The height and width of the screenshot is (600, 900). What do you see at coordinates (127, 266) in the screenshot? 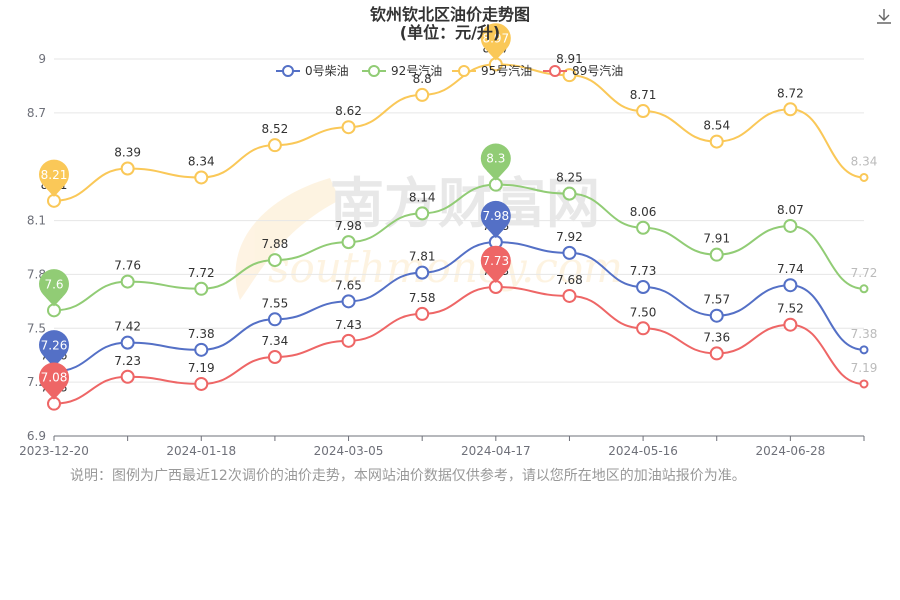
I see `data-label: 7.76` at bounding box center [127, 266].